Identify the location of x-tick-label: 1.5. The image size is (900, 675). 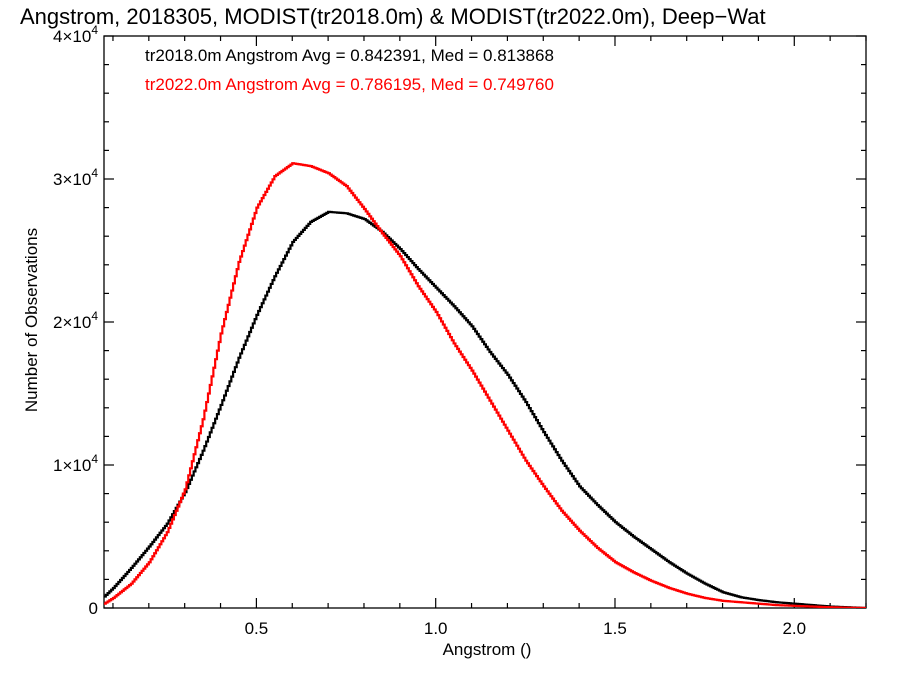
(615, 628).